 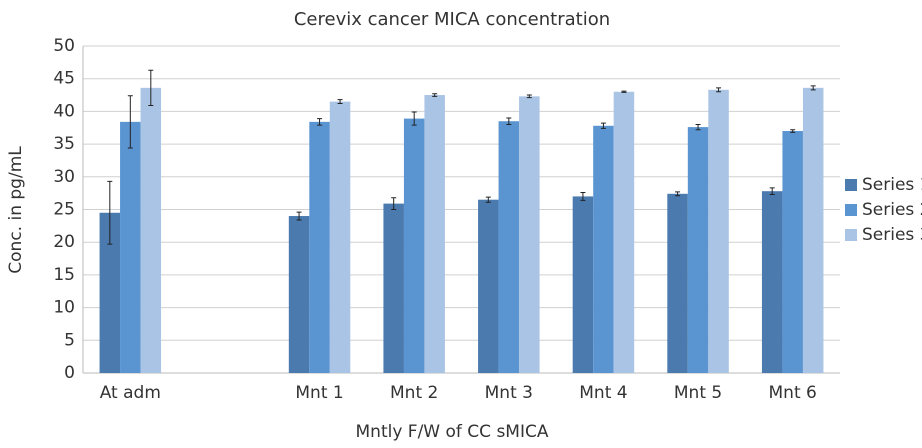 I want to click on y-tick-label: 20, so click(x=64, y=242).